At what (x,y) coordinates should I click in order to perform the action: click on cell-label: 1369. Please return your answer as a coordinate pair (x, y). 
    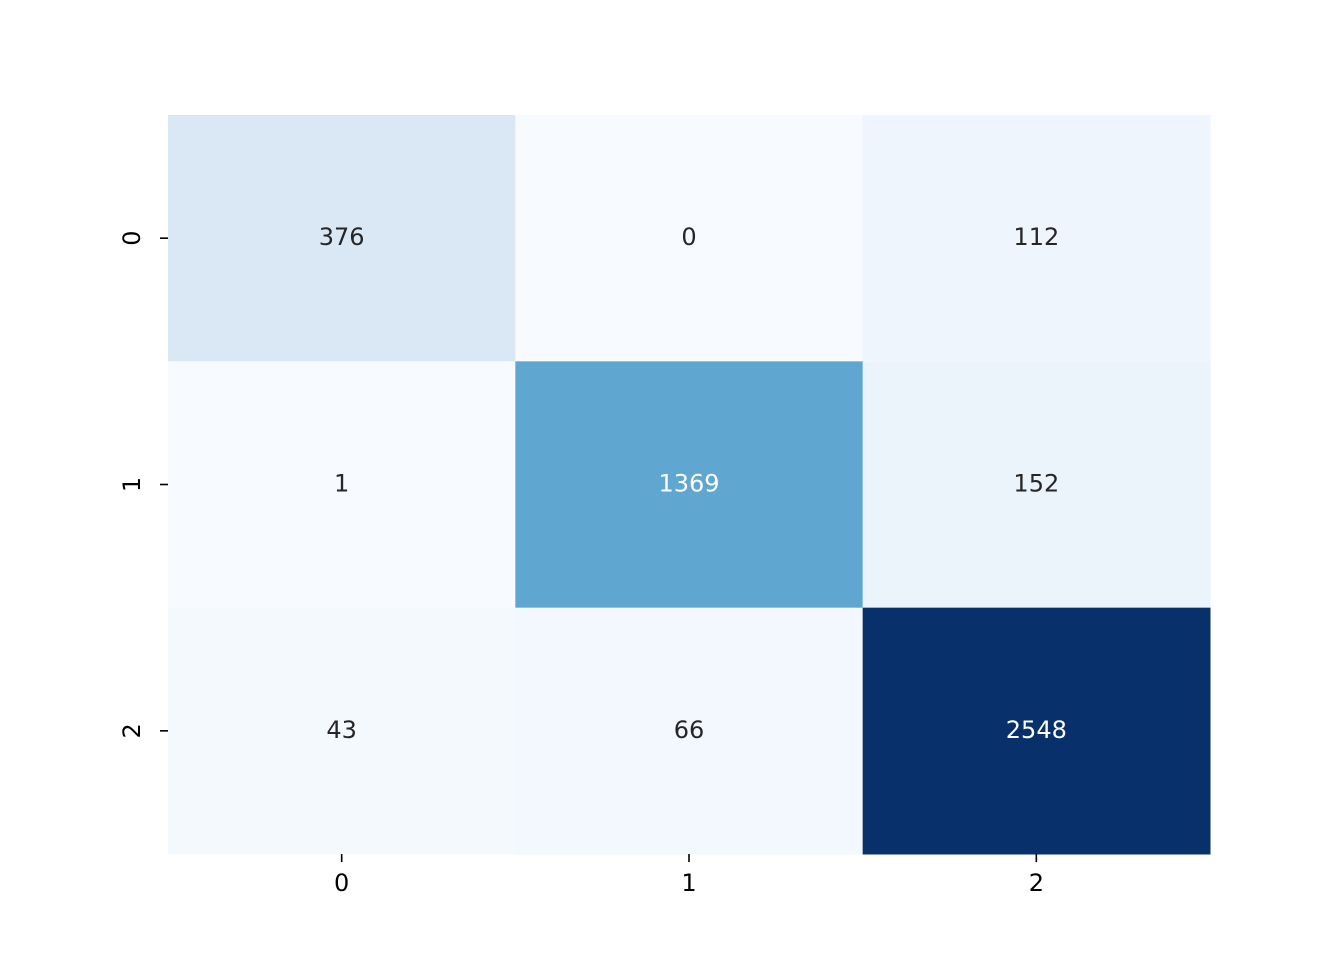
    Looking at the image, I should click on (688, 484).